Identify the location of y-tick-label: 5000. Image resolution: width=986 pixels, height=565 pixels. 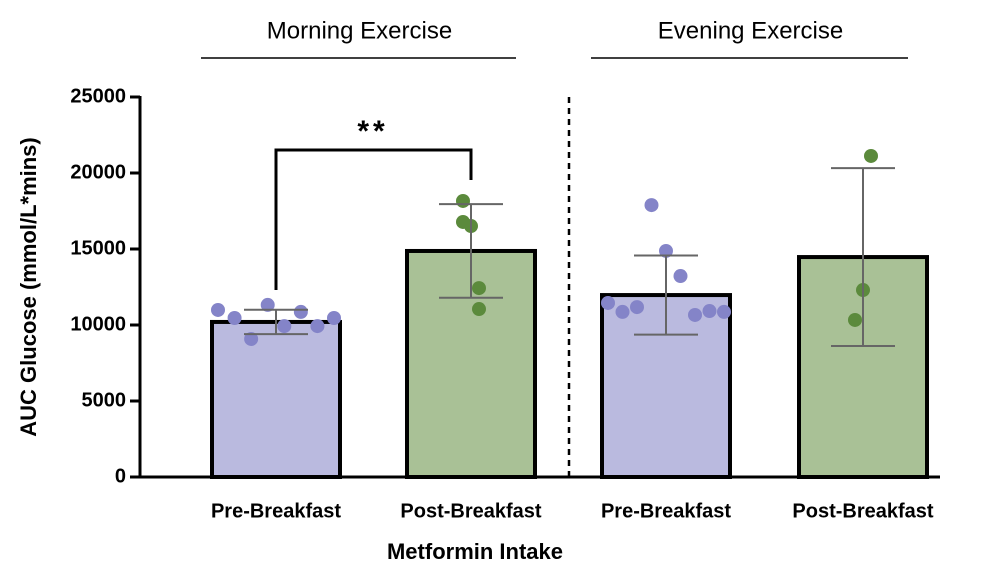
(104, 400).